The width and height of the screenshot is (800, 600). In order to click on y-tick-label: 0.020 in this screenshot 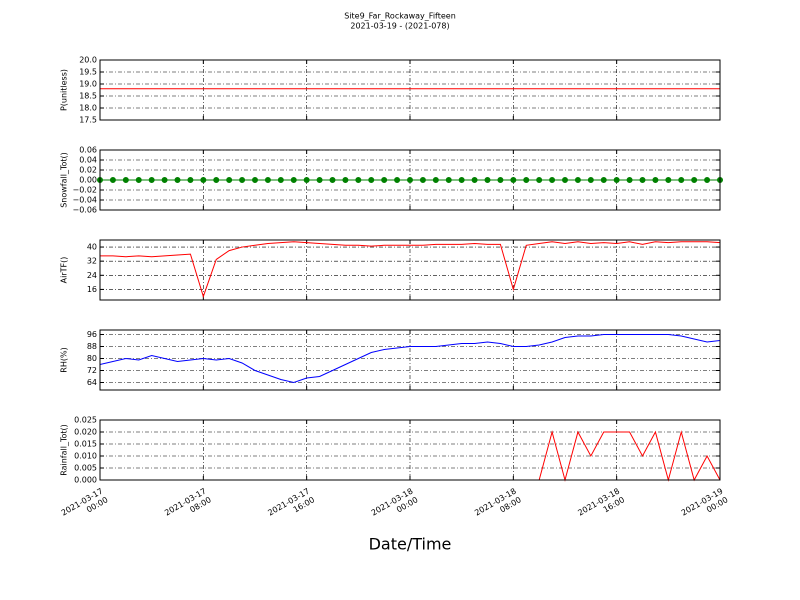, I will do `click(85, 432)`.